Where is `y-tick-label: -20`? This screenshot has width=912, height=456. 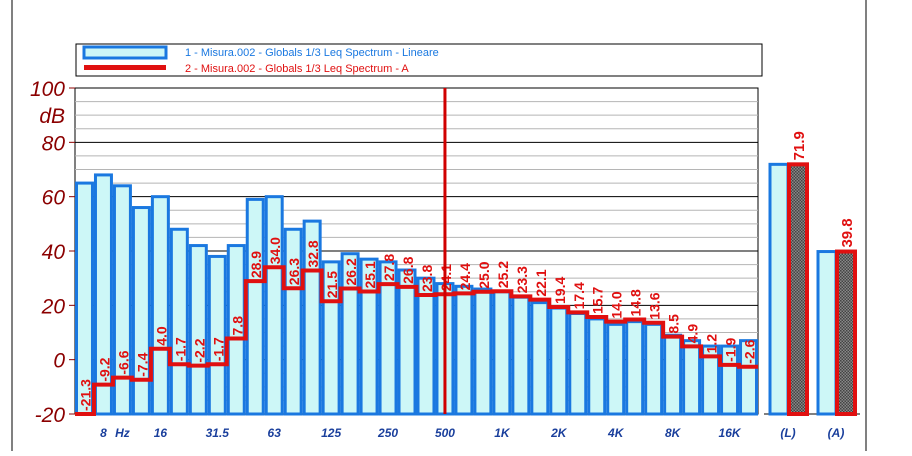 y-tick-label: -20 is located at coordinates (50, 415).